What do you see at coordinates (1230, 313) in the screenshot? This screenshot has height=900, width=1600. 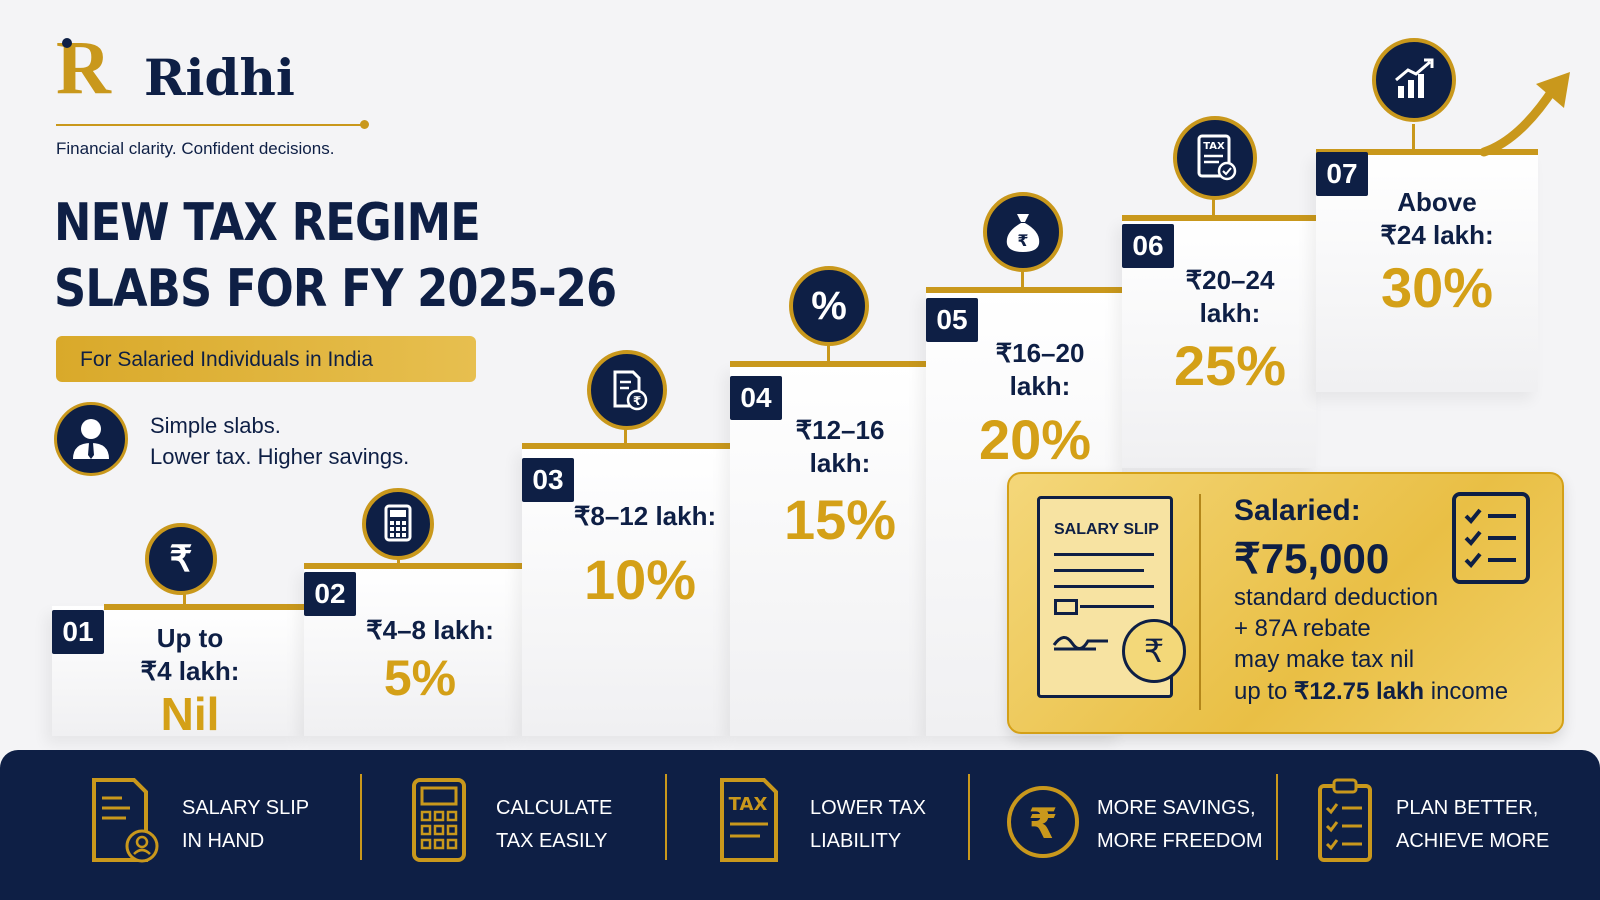 I see `slab-range-6-line-2: lakh:` at bounding box center [1230, 313].